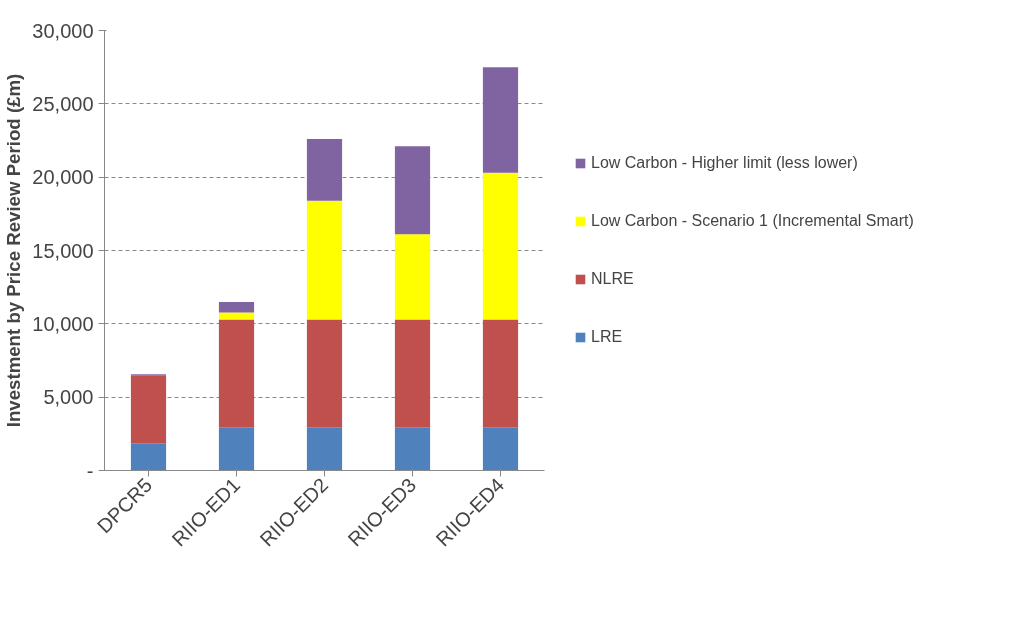  Describe the element at coordinates (90, 470) in the screenshot. I see `y-tick-label: -` at that location.